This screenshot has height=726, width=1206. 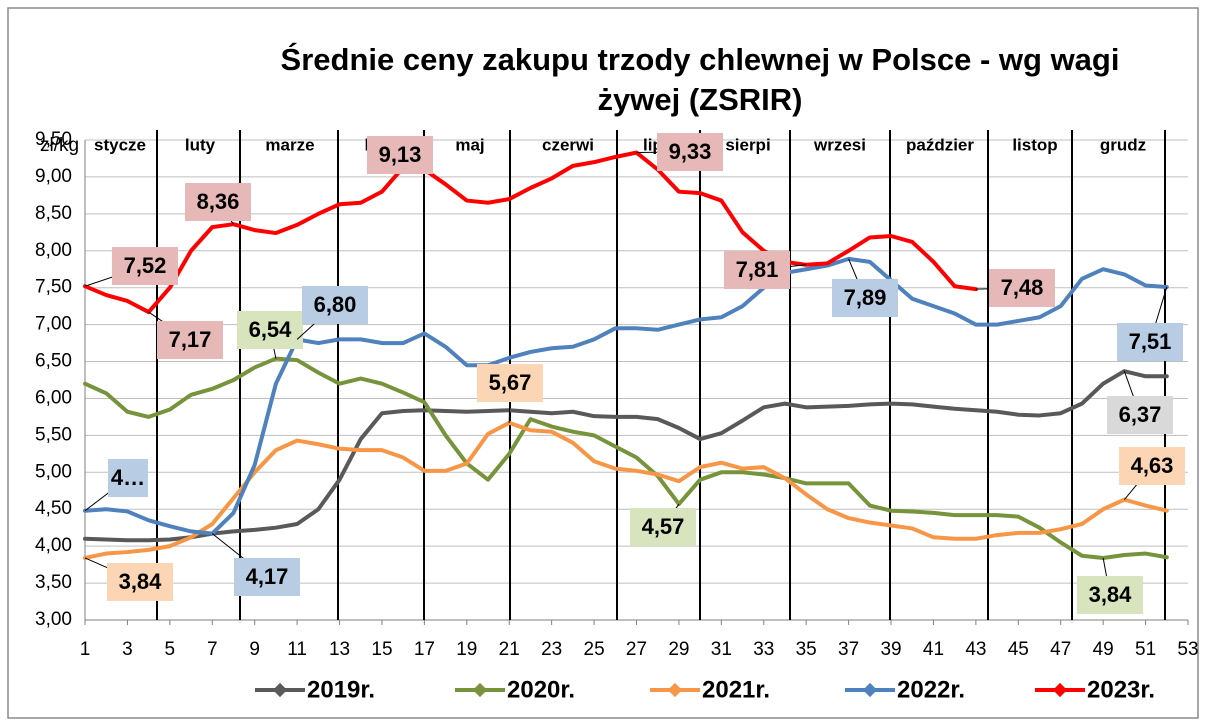 I want to click on x-tick-label: 25, so click(x=594, y=649).